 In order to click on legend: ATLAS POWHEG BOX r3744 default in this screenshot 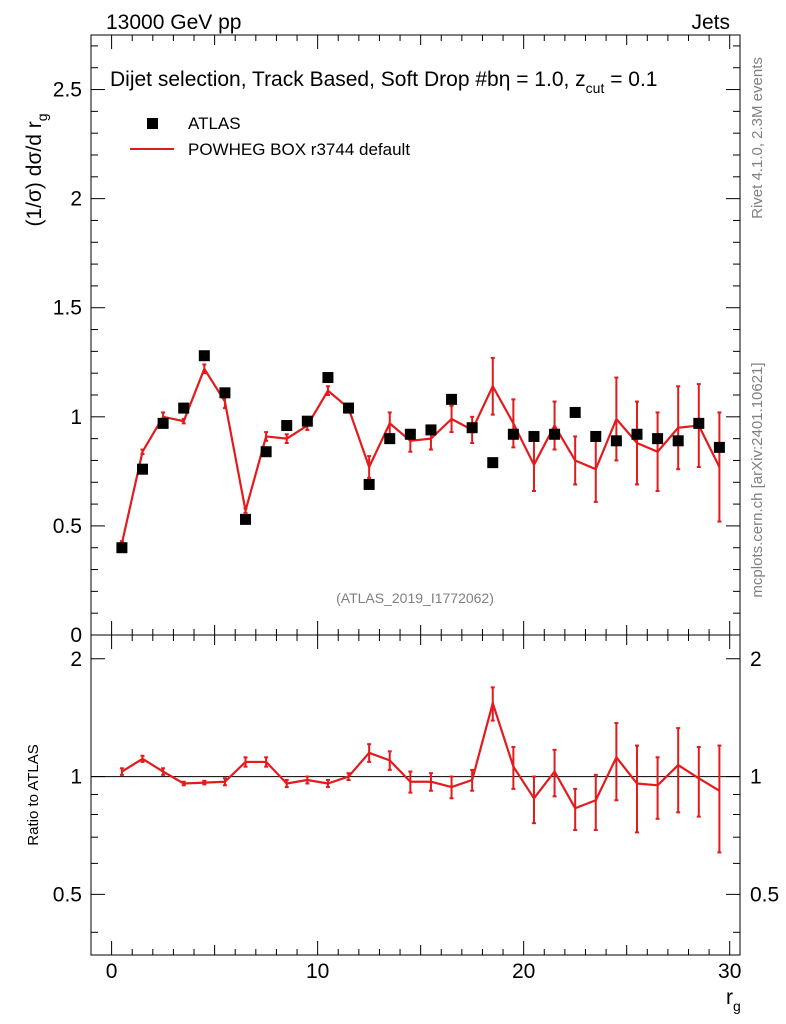, I will do `click(270, 136)`.